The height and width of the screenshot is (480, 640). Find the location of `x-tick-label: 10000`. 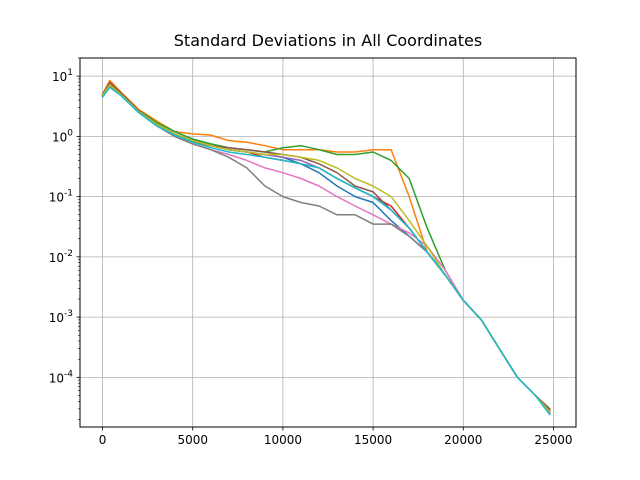

x-tick-label: 10000 is located at coordinates (283, 440).